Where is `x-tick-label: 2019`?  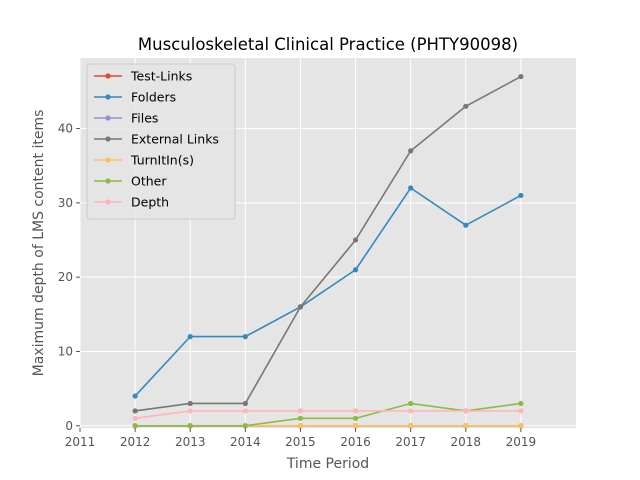 x-tick-label: 2019 is located at coordinates (521, 442).